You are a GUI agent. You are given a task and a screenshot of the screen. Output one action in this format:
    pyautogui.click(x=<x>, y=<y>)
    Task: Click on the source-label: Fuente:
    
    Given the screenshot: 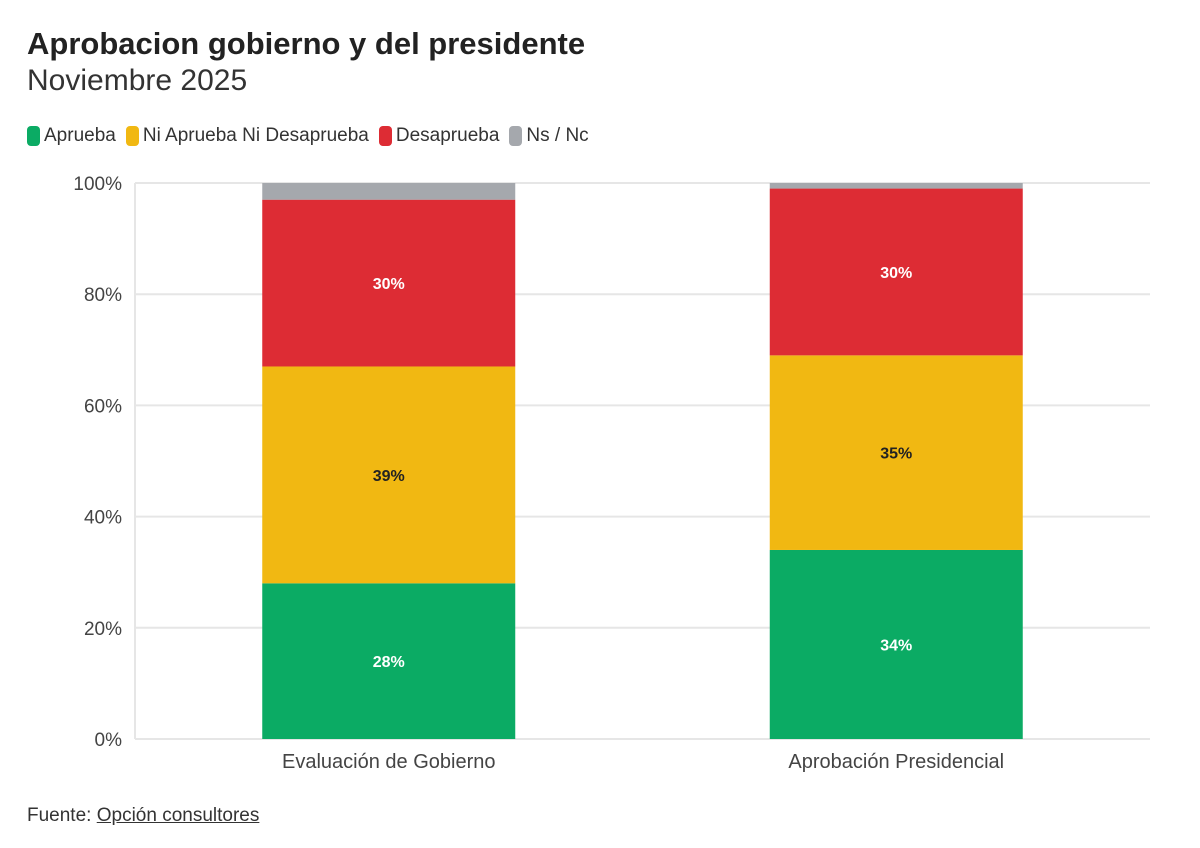 What is the action you would take?
    pyautogui.click(x=59, y=815)
    